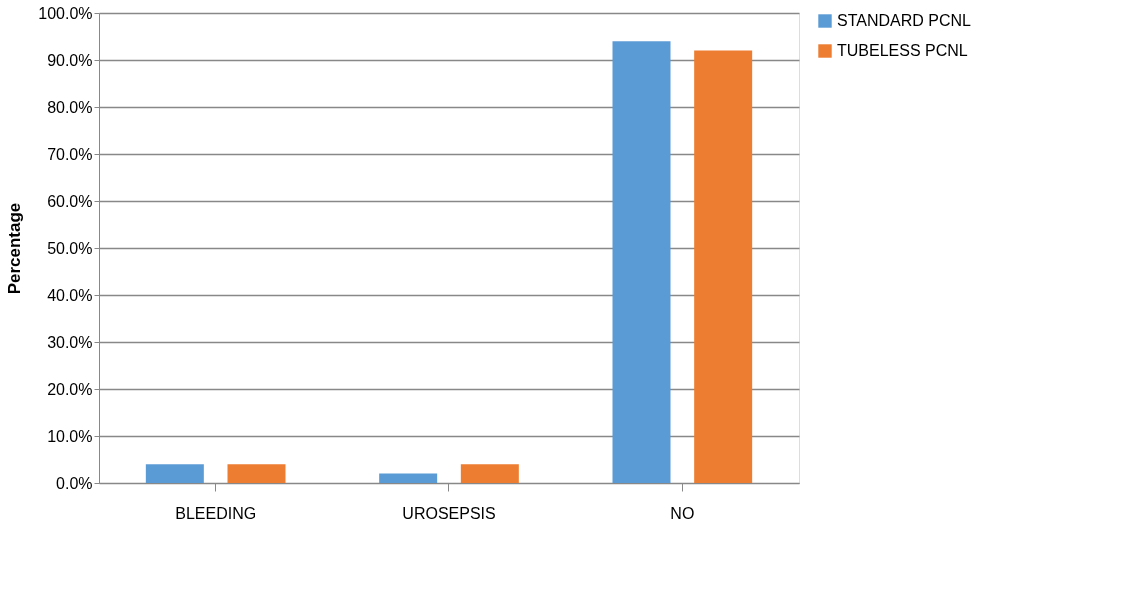 Image resolution: width=1128 pixels, height=606 pixels. Describe the element at coordinates (70, 201) in the screenshot. I see `y-tick-label: 60.0%` at that location.